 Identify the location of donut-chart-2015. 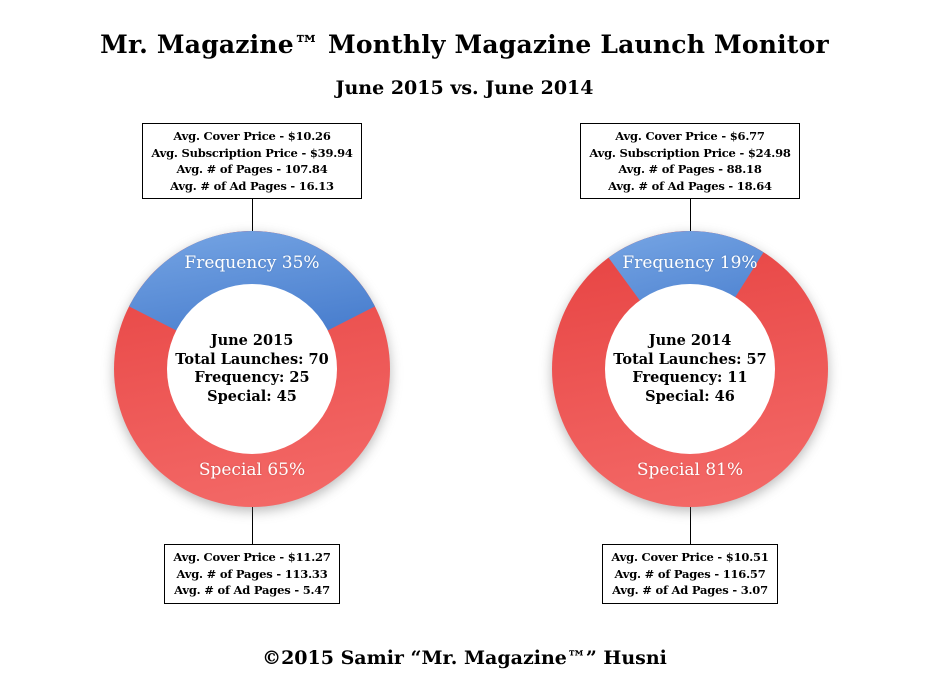
(252, 369).